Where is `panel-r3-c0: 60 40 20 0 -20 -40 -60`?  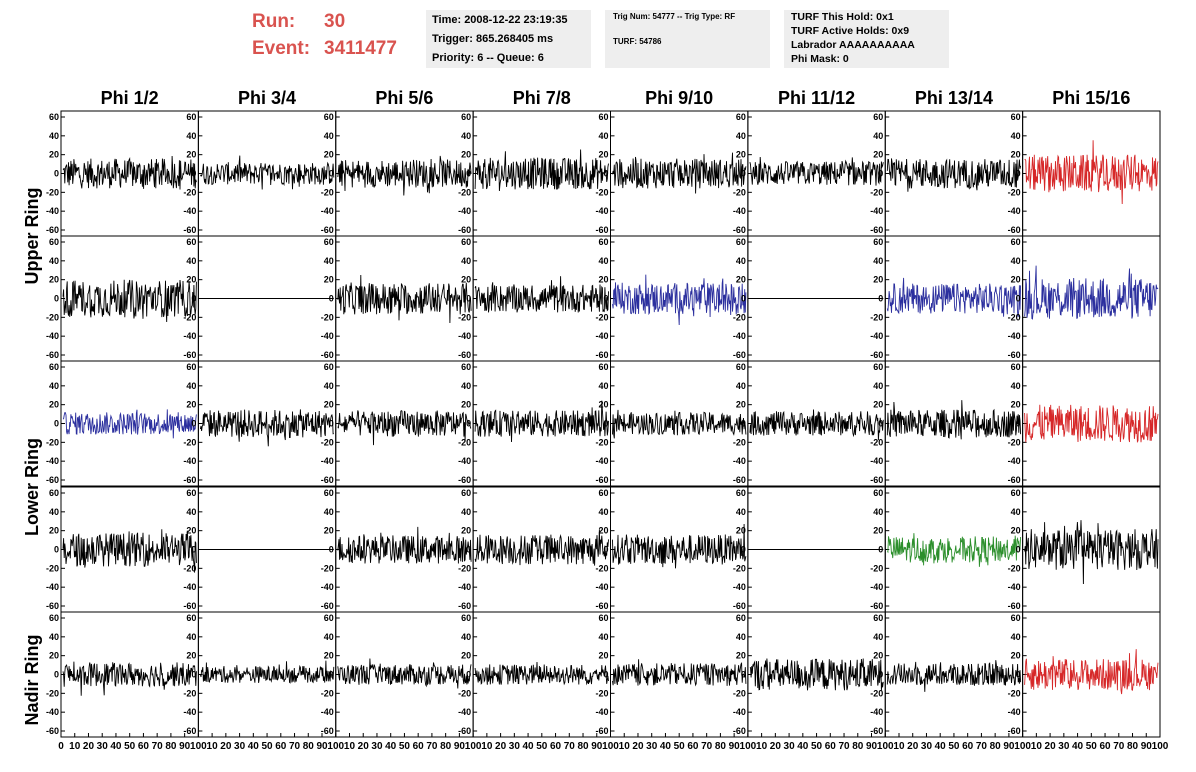 panel-r3-c0: 60 40 20 0 -20 -40 -60 is located at coordinates (122, 549).